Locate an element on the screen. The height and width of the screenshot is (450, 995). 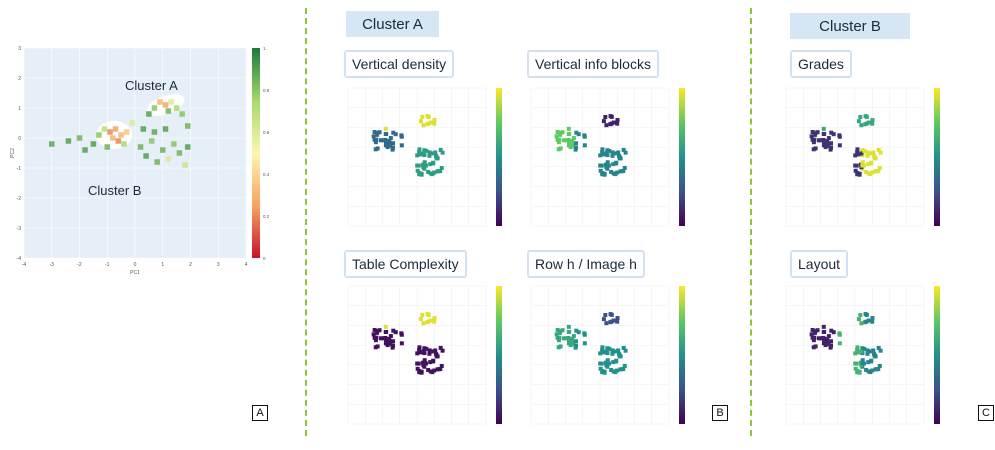
x-tick-label: -4 is located at coordinates (24, 265).